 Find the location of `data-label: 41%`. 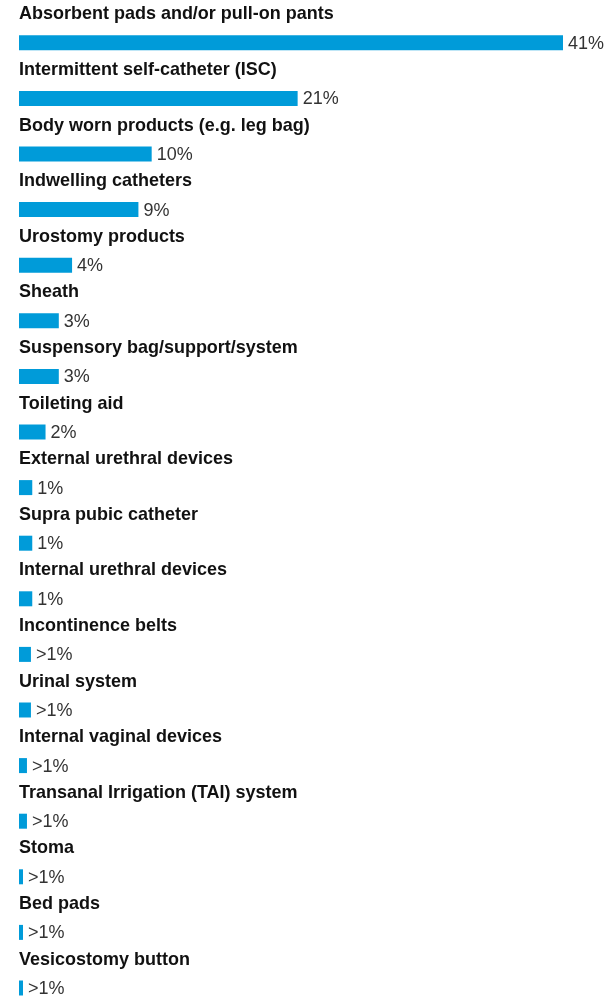

data-label: 41% is located at coordinates (586, 42).